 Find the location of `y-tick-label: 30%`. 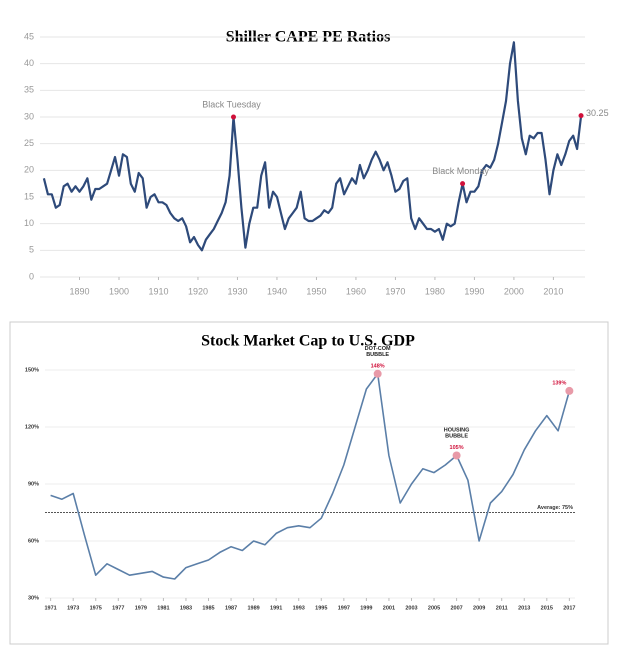

y-tick-label: 30% is located at coordinates (33, 598).